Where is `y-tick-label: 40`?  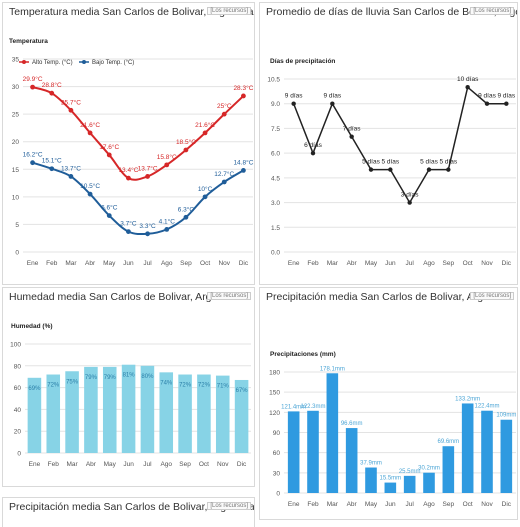 y-tick-label: 40 is located at coordinates (18, 410).